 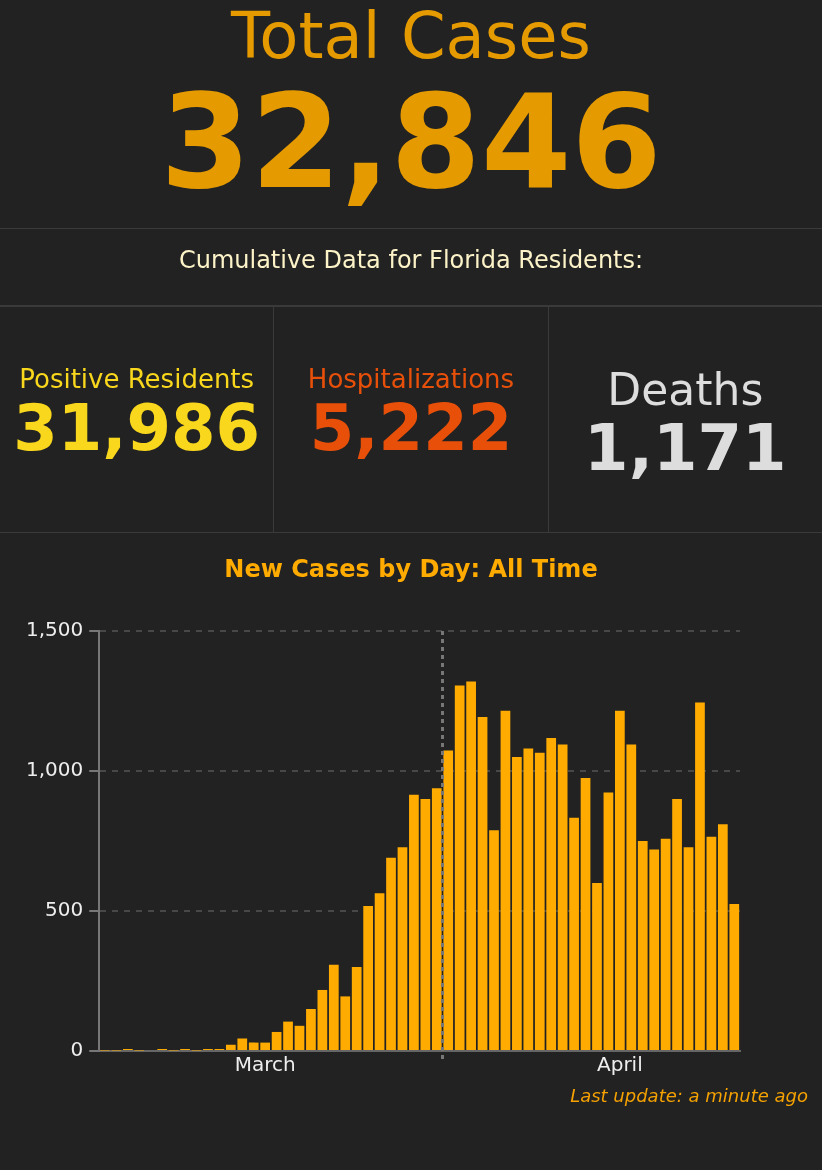 What do you see at coordinates (64, 909) in the screenshot?
I see `y-tick-label: 500` at bounding box center [64, 909].